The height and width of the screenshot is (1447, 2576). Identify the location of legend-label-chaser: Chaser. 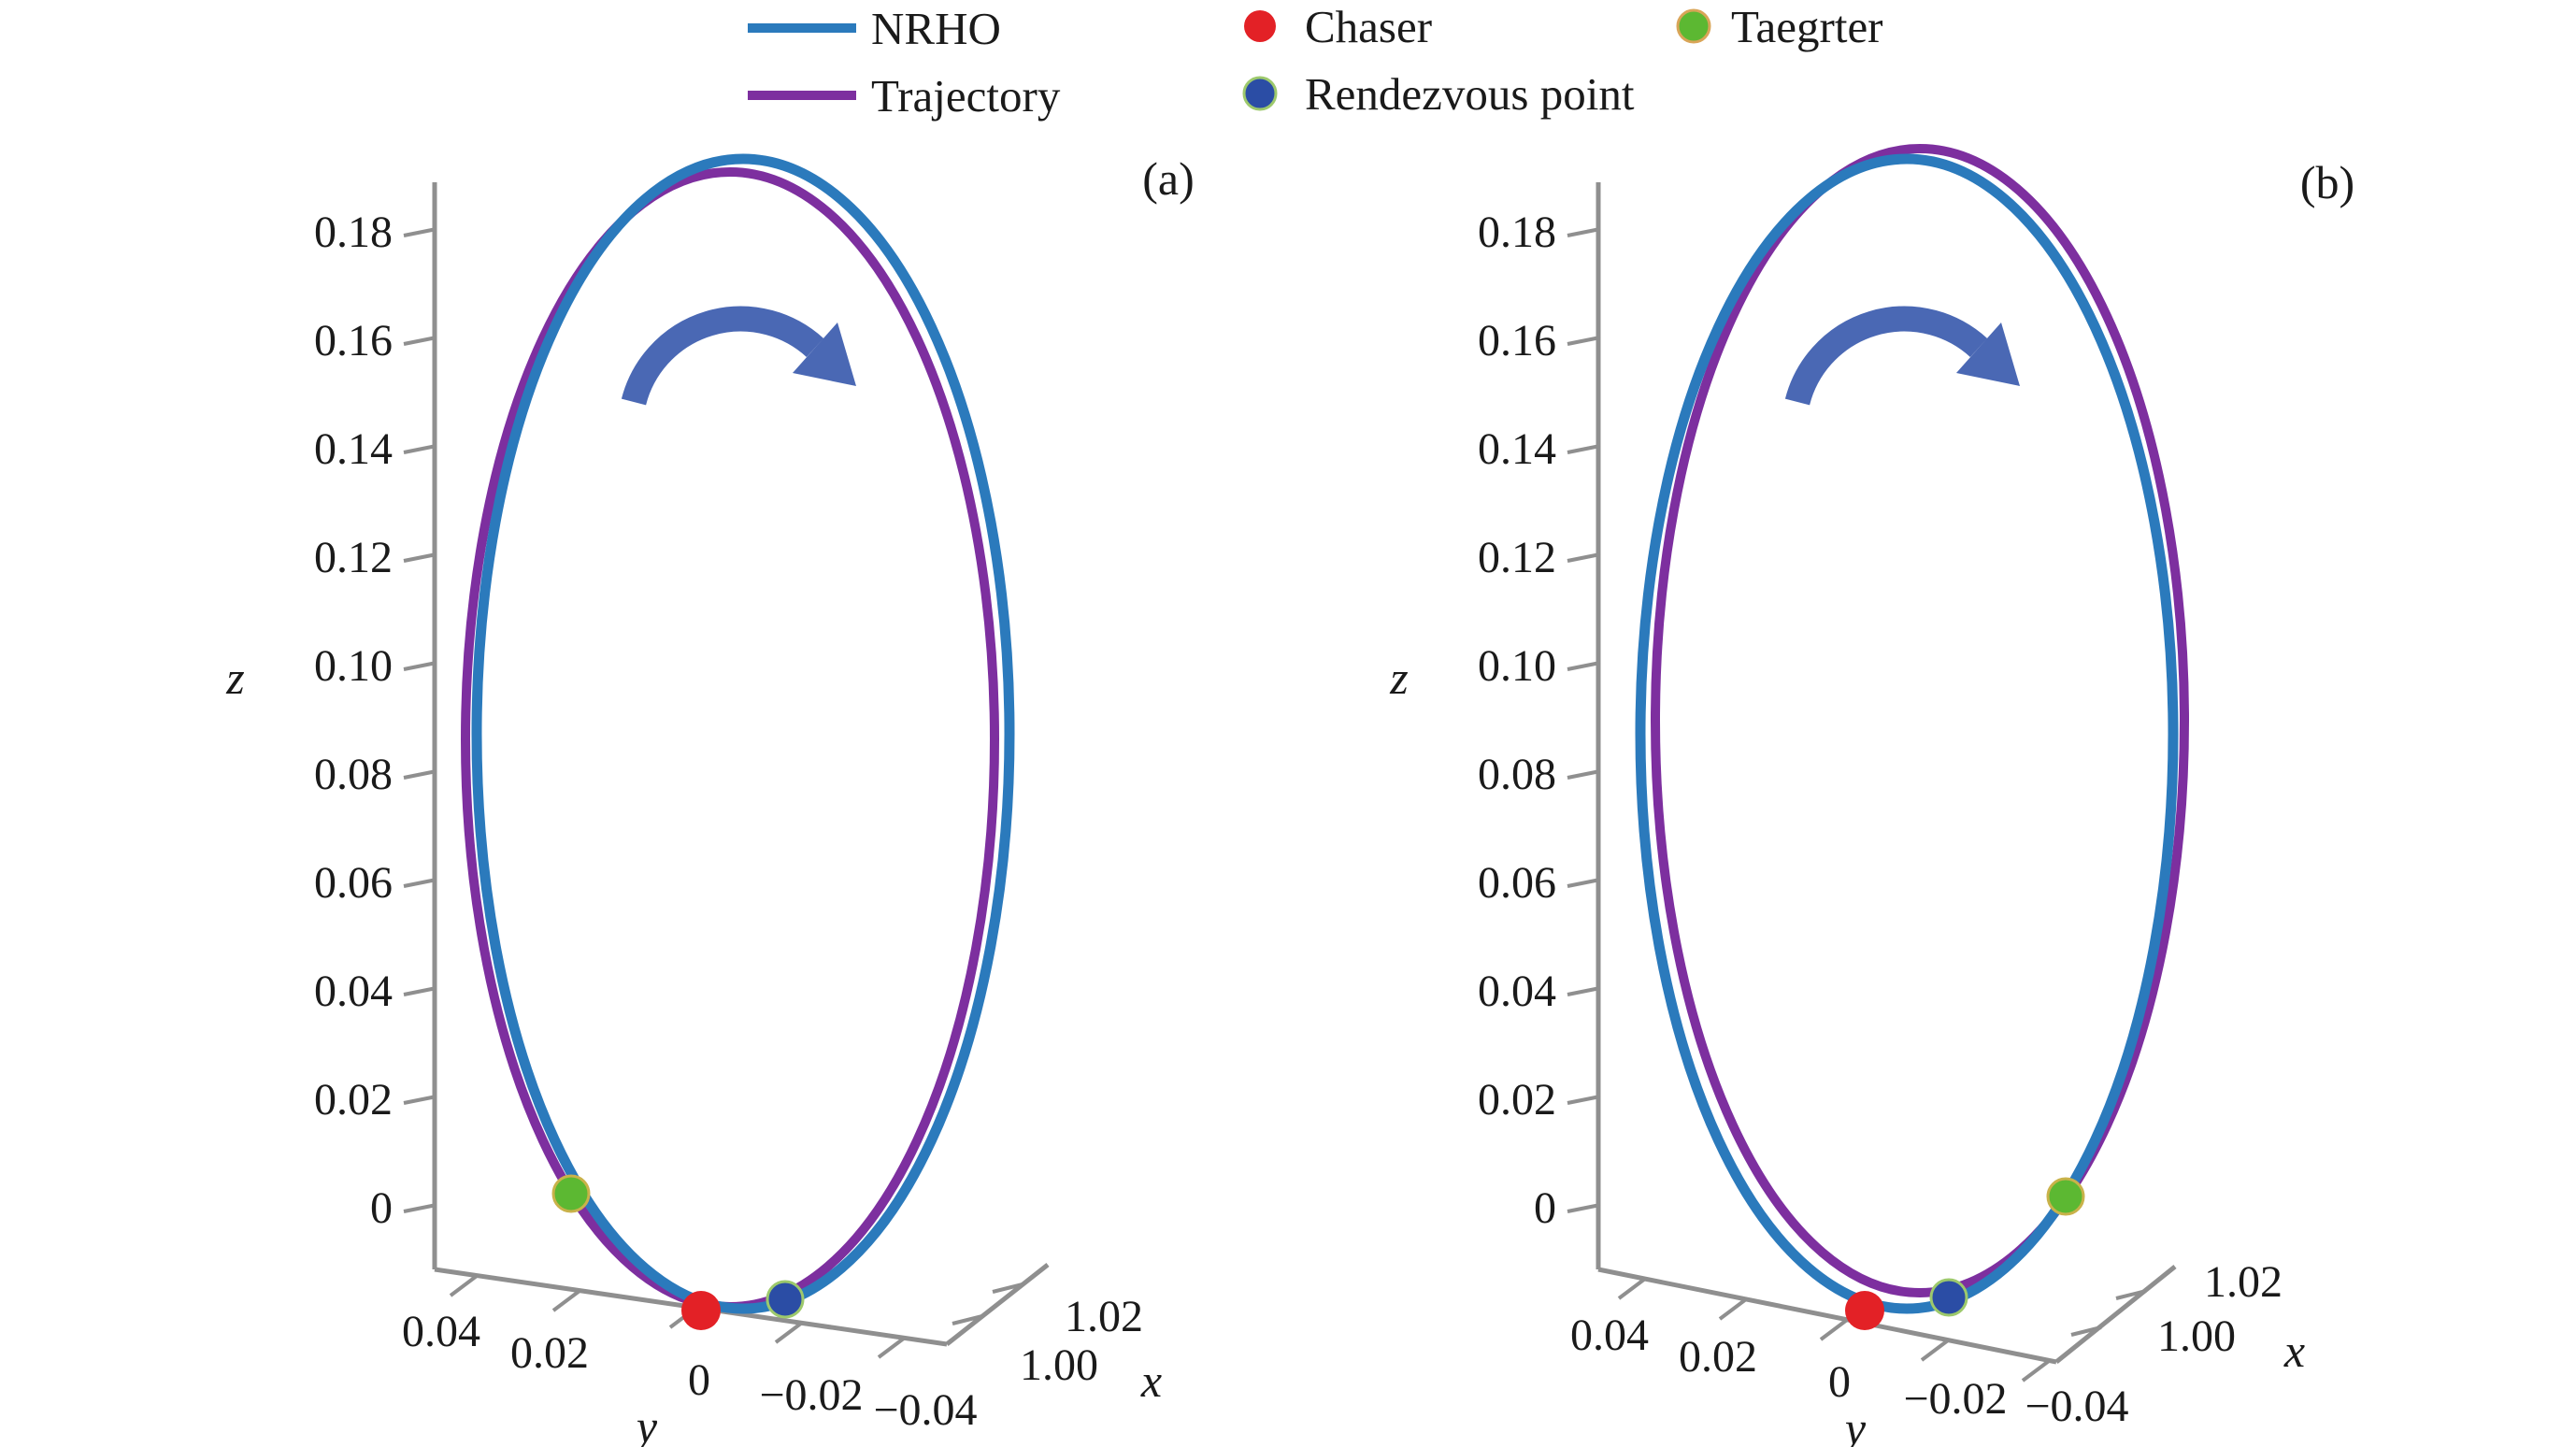
(1368, 26).